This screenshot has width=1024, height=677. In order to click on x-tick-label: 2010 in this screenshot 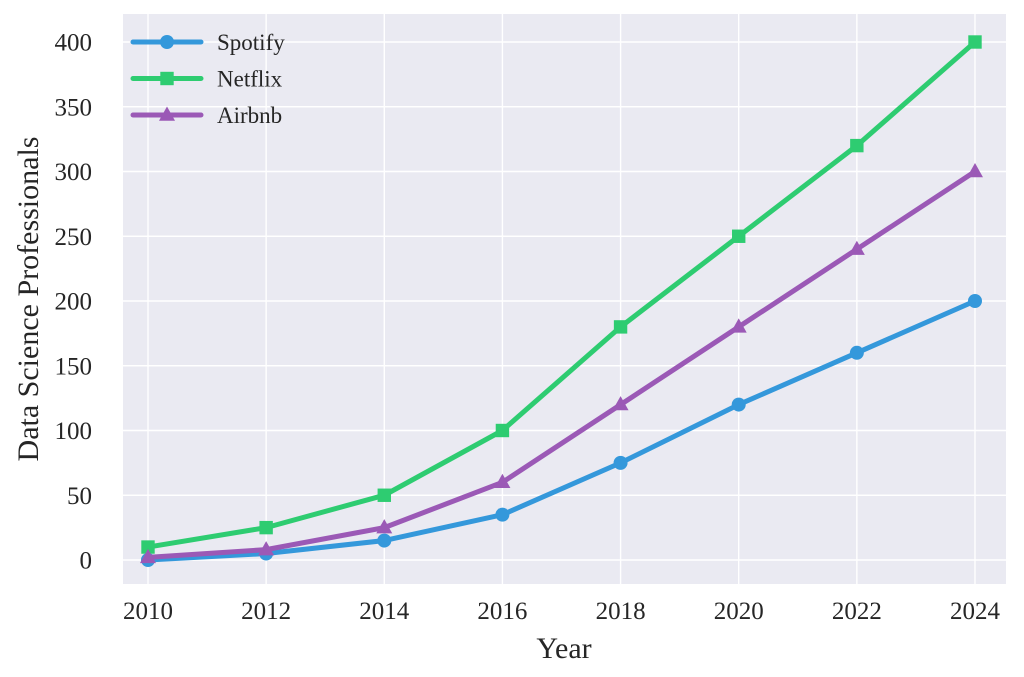, I will do `click(148, 611)`.